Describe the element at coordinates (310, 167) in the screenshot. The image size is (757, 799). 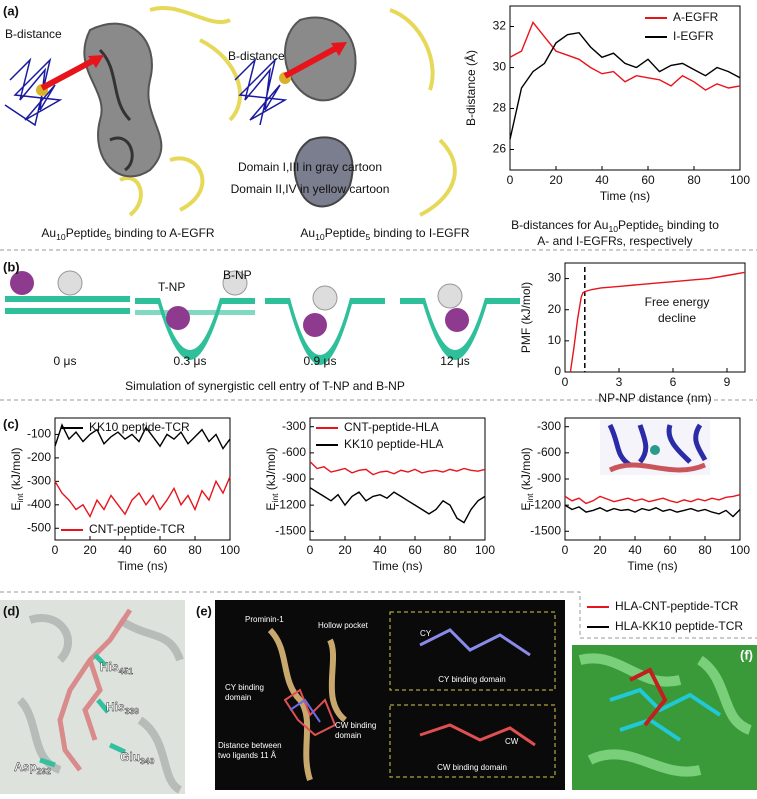
I see `annotation: Domain I,III in gray cartoon` at that location.